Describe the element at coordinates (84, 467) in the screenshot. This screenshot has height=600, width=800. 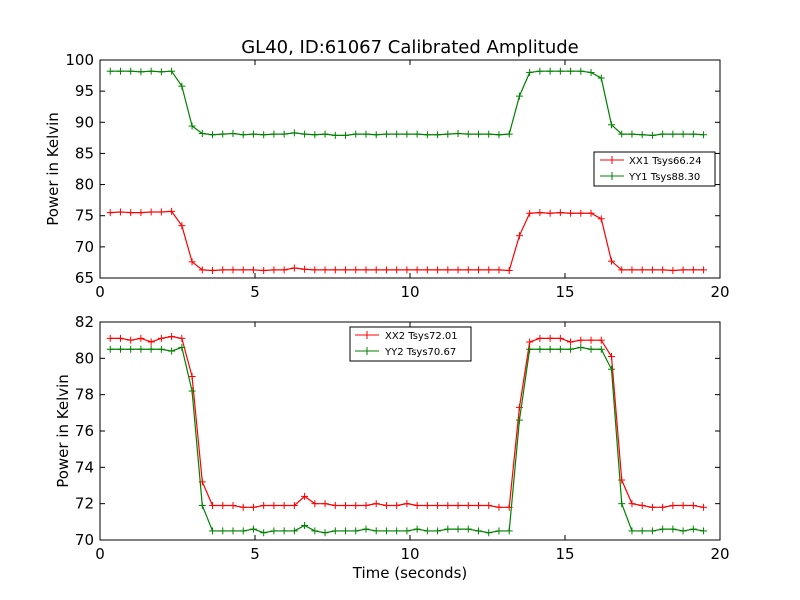
I see `bottom-y-tick-label: 74` at that location.